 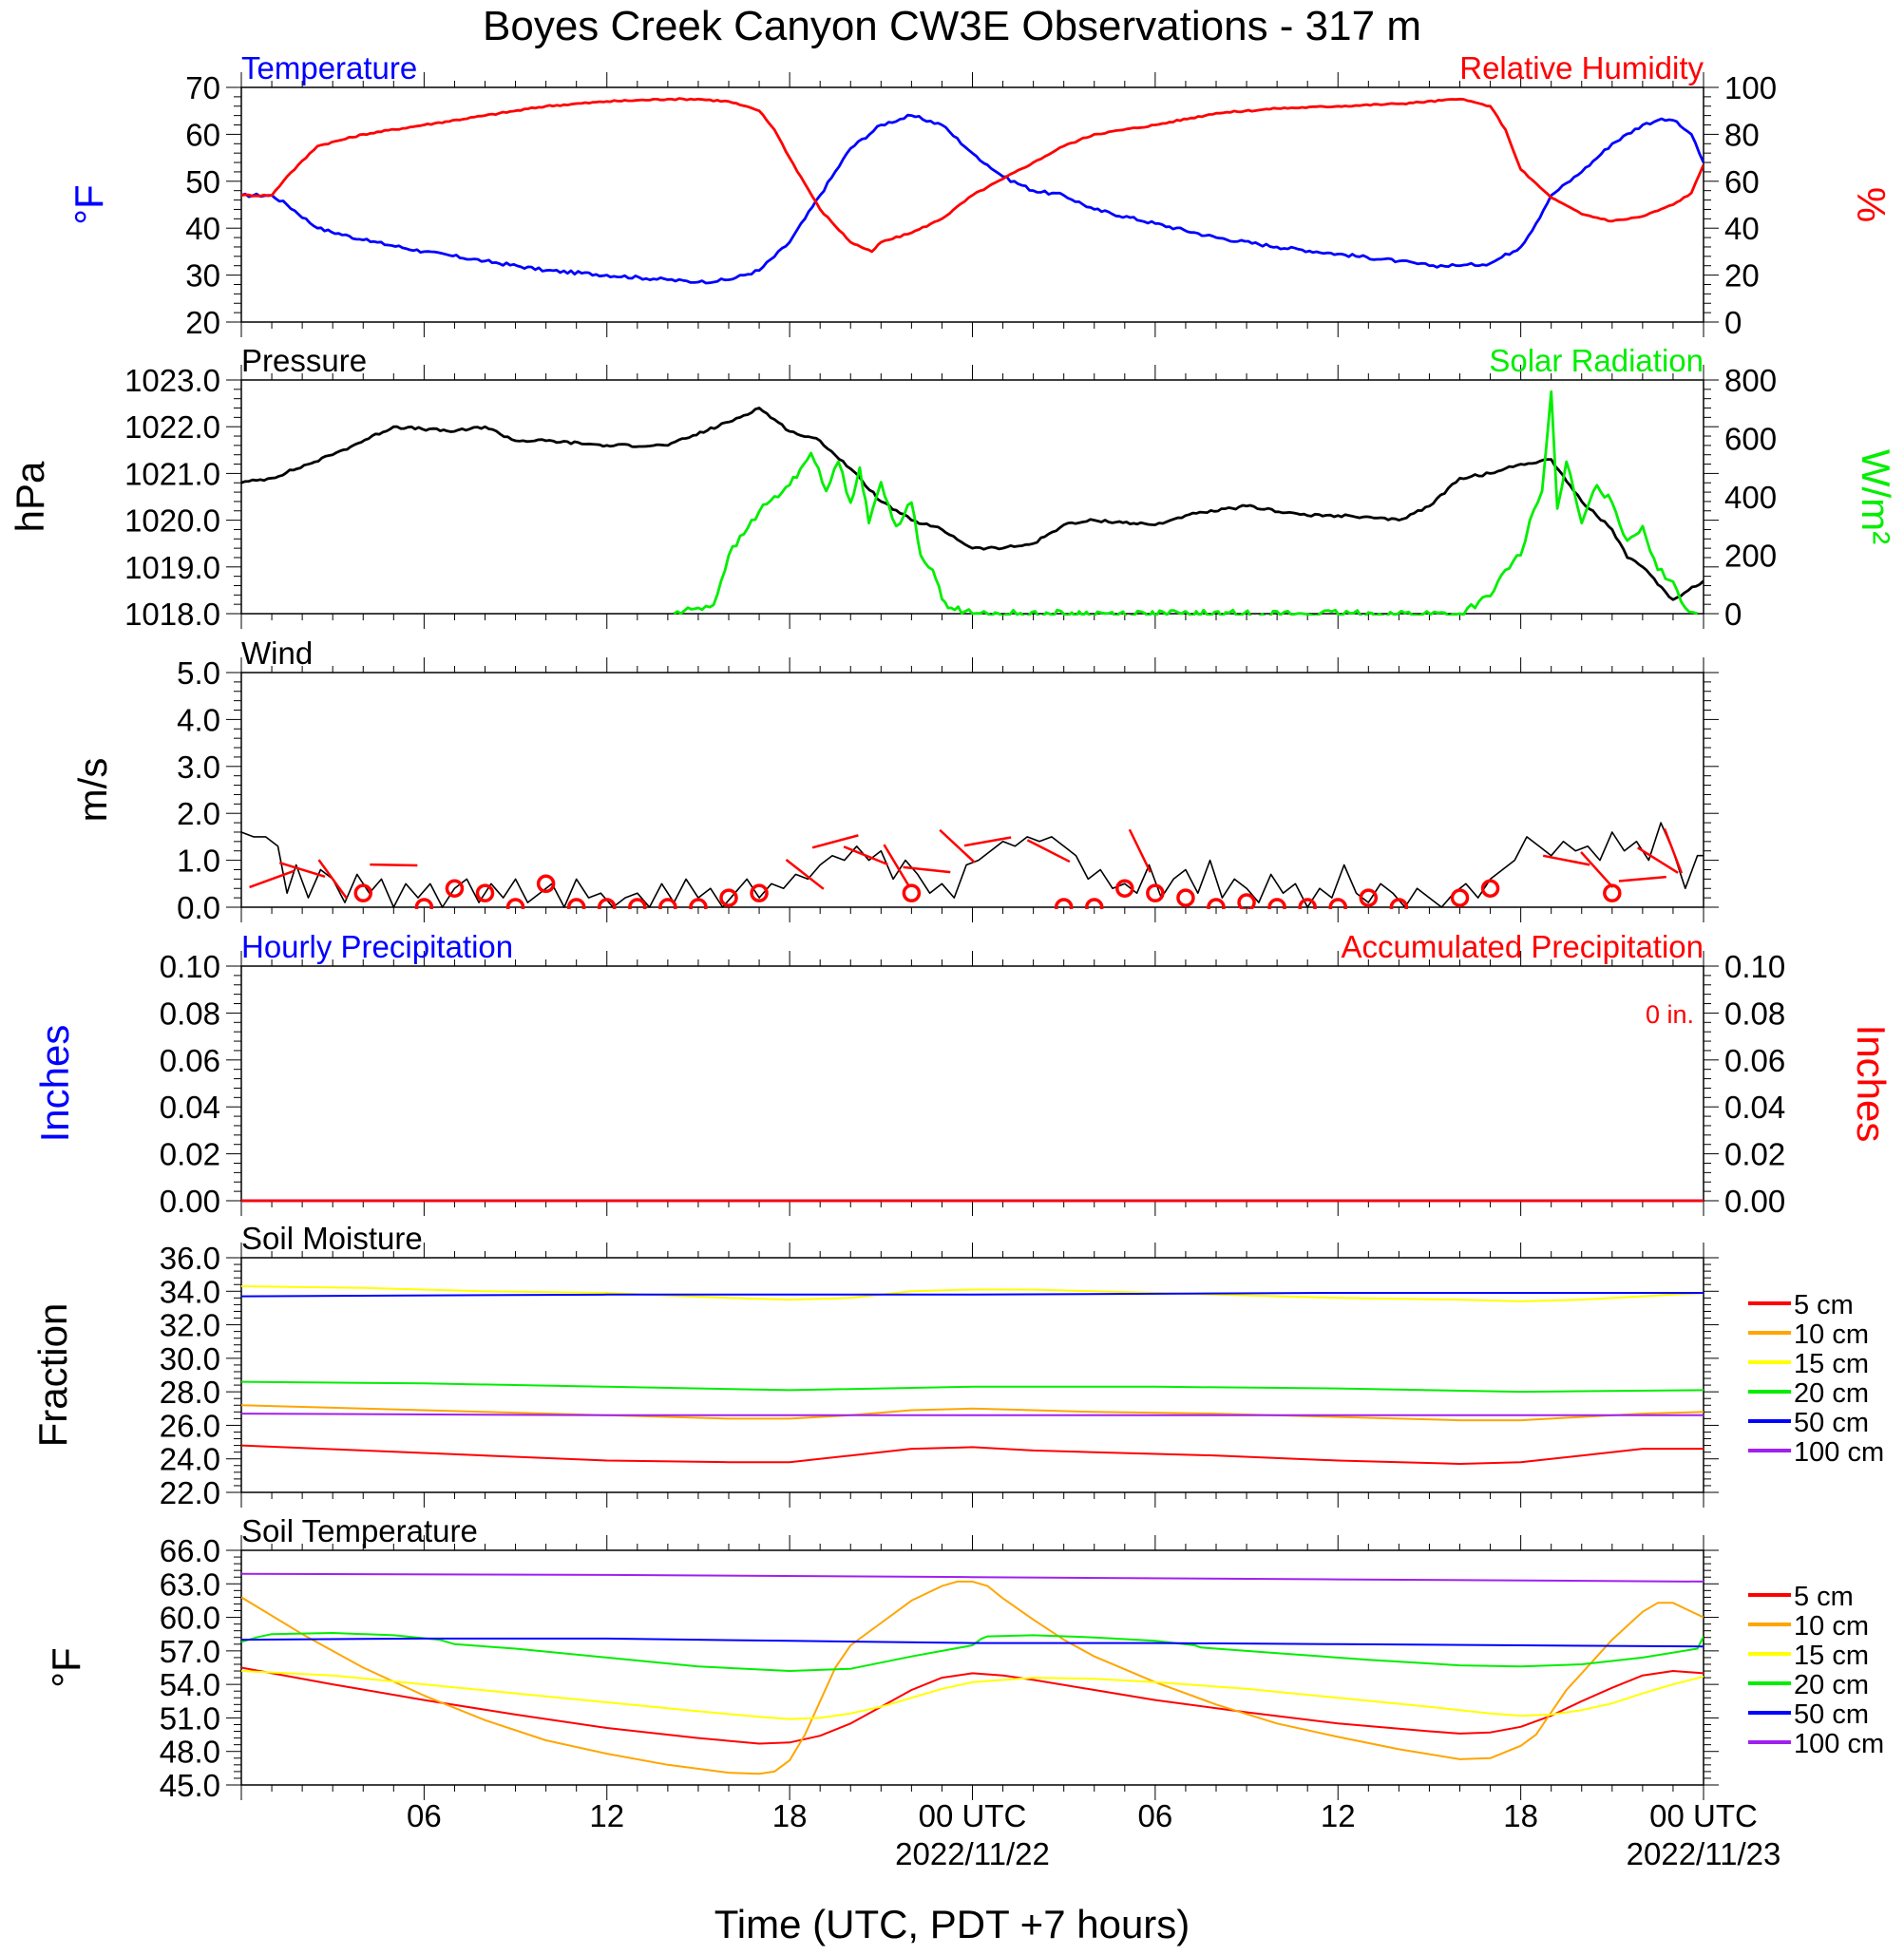 I want to click on y-axis-label-left: Fraction, so click(x=52, y=1375).